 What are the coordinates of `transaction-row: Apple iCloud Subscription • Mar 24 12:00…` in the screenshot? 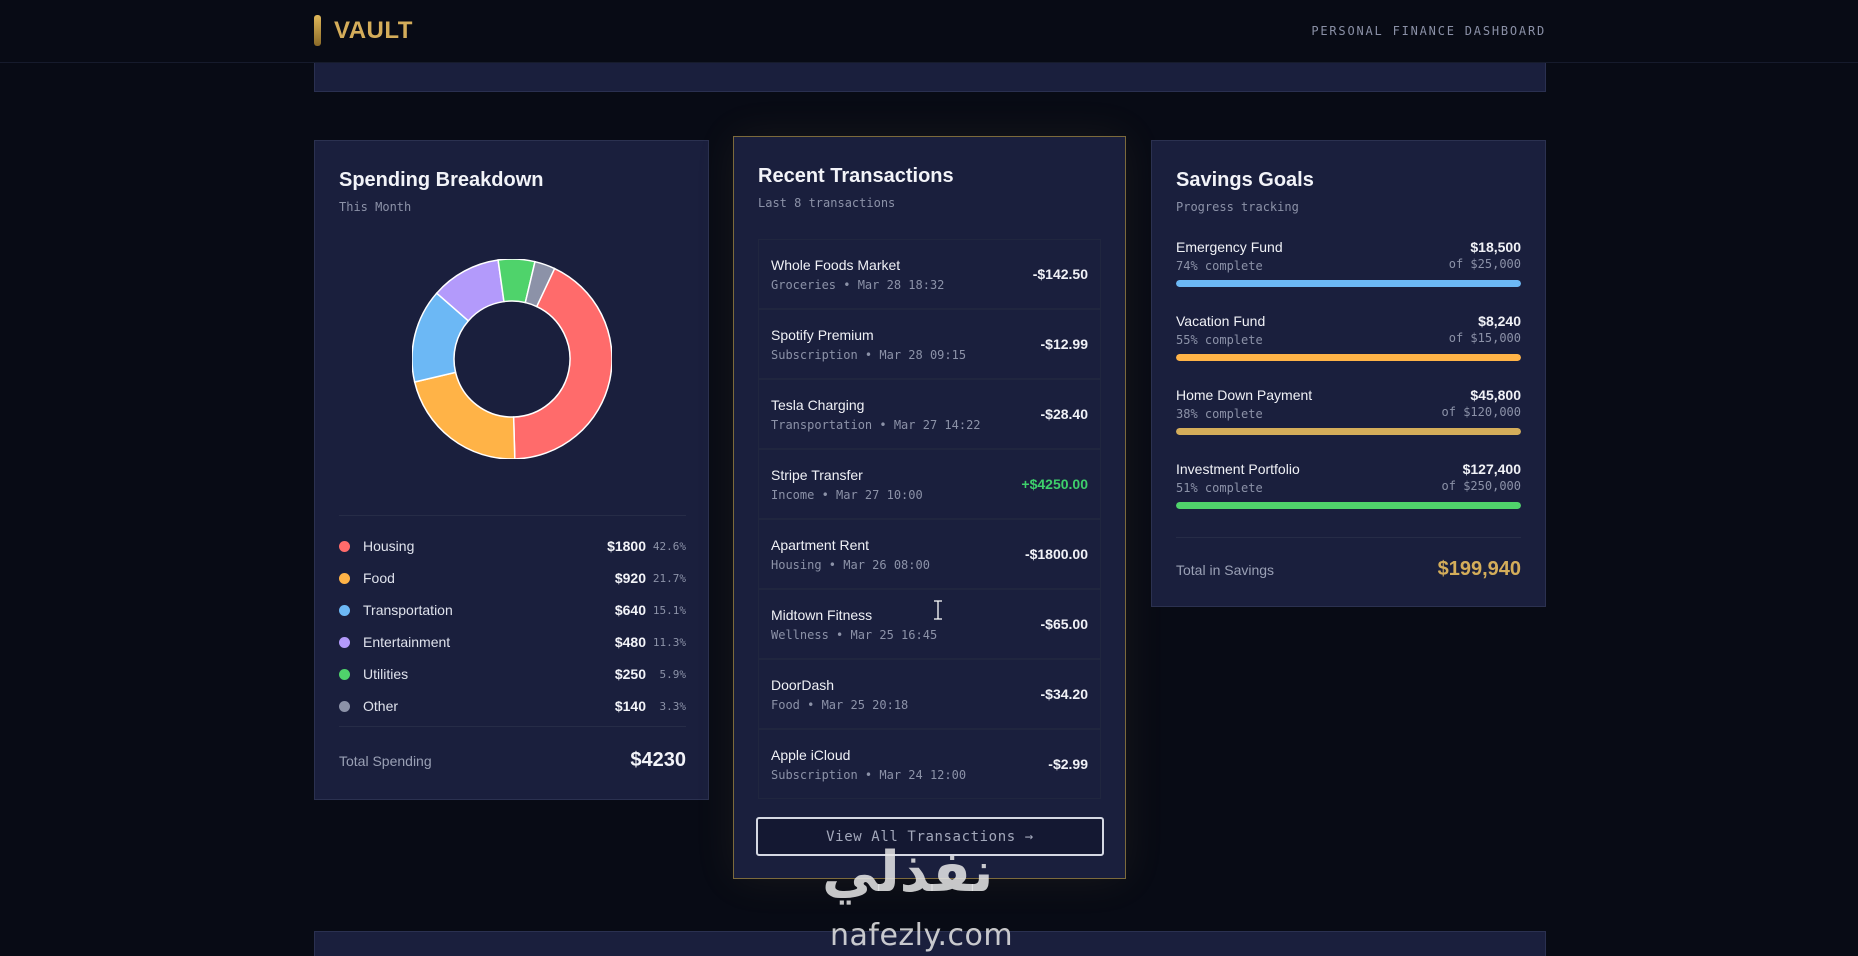 It's located at (929, 764).